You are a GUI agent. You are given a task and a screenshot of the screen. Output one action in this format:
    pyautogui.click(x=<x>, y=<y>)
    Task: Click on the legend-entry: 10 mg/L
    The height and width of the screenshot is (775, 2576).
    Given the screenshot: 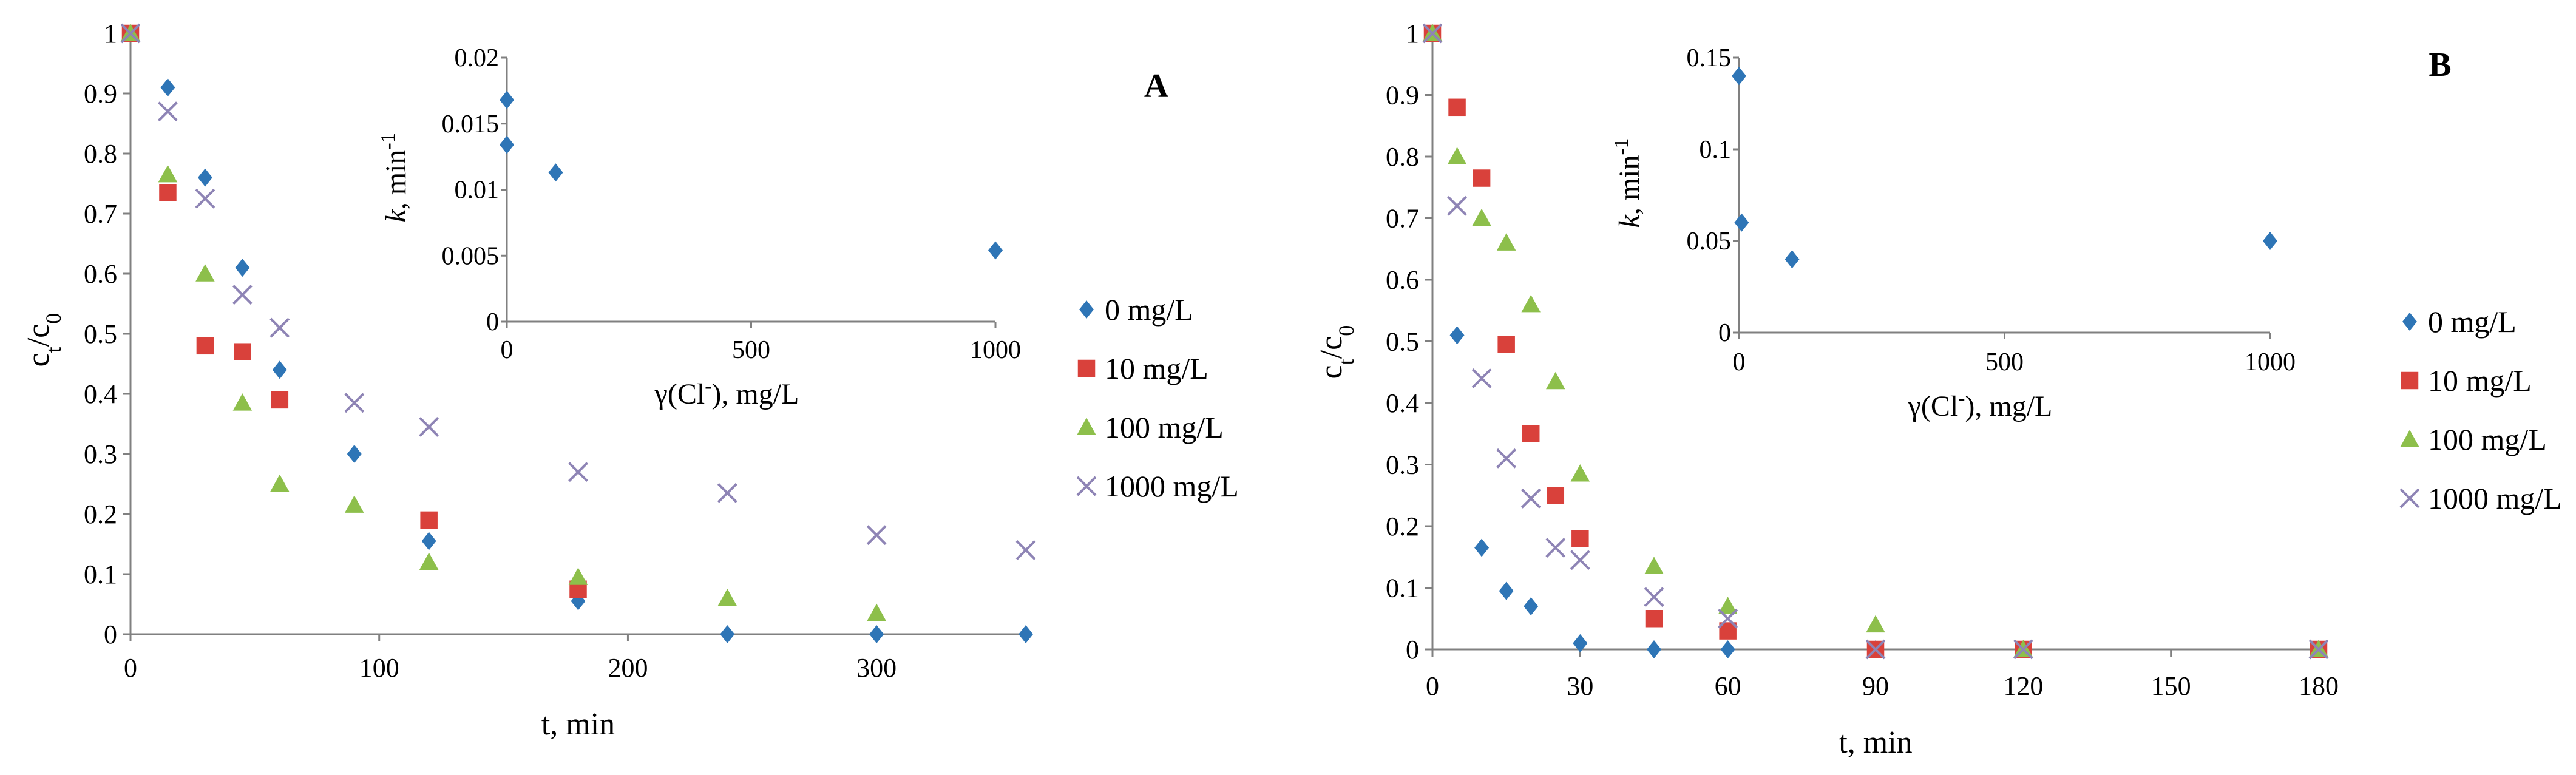 What is the action you would take?
    pyautogui.click(x=1142, y=368)
    